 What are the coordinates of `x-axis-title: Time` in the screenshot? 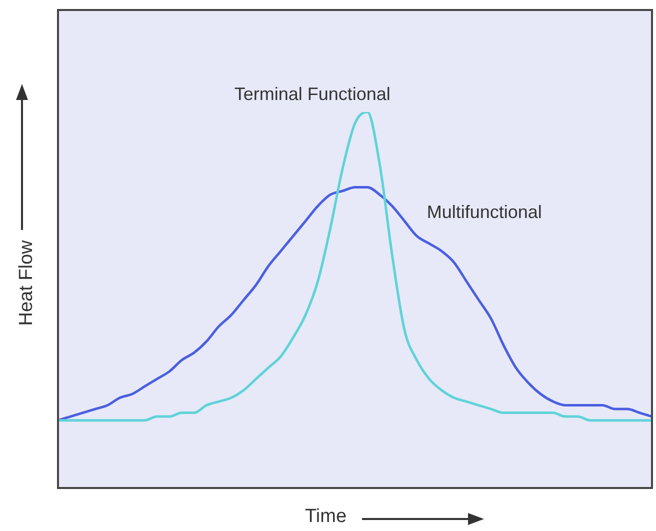 It's located at (326, 517).